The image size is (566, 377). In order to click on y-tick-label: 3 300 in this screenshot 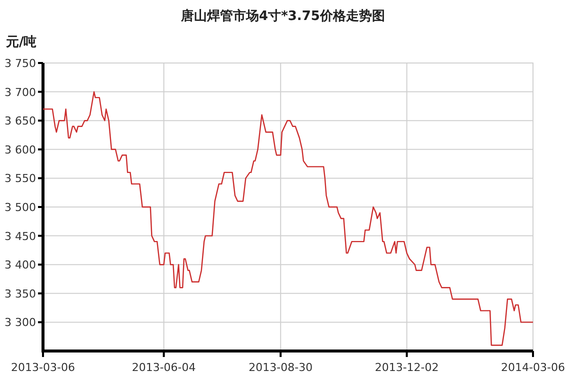, I will do `click(20, 323)`.